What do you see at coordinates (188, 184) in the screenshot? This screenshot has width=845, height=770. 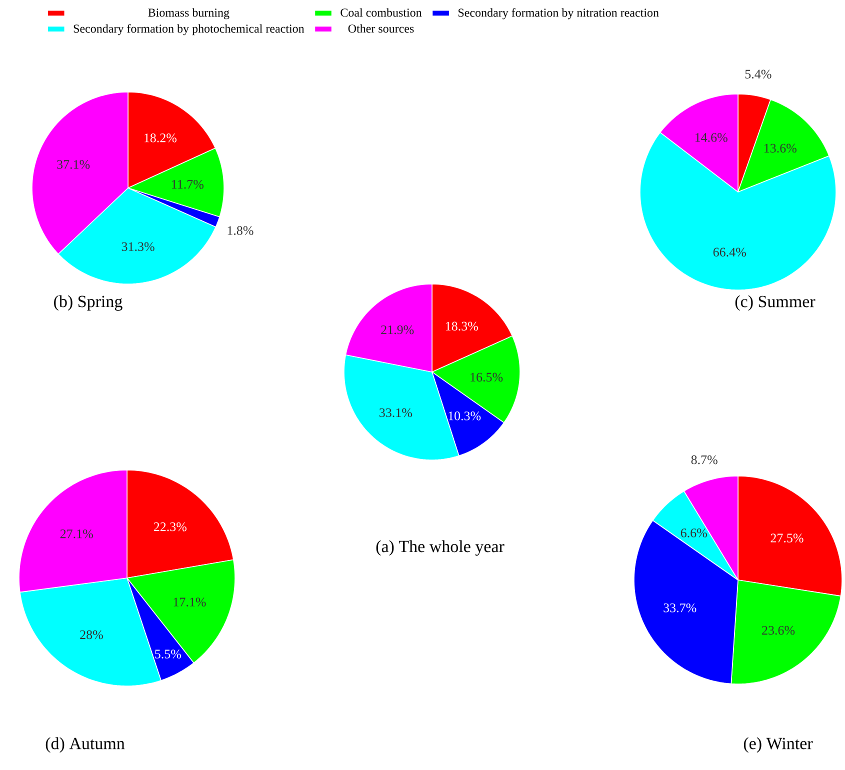 I see `data-label: 11.7%` at bounding box center [188, 184].